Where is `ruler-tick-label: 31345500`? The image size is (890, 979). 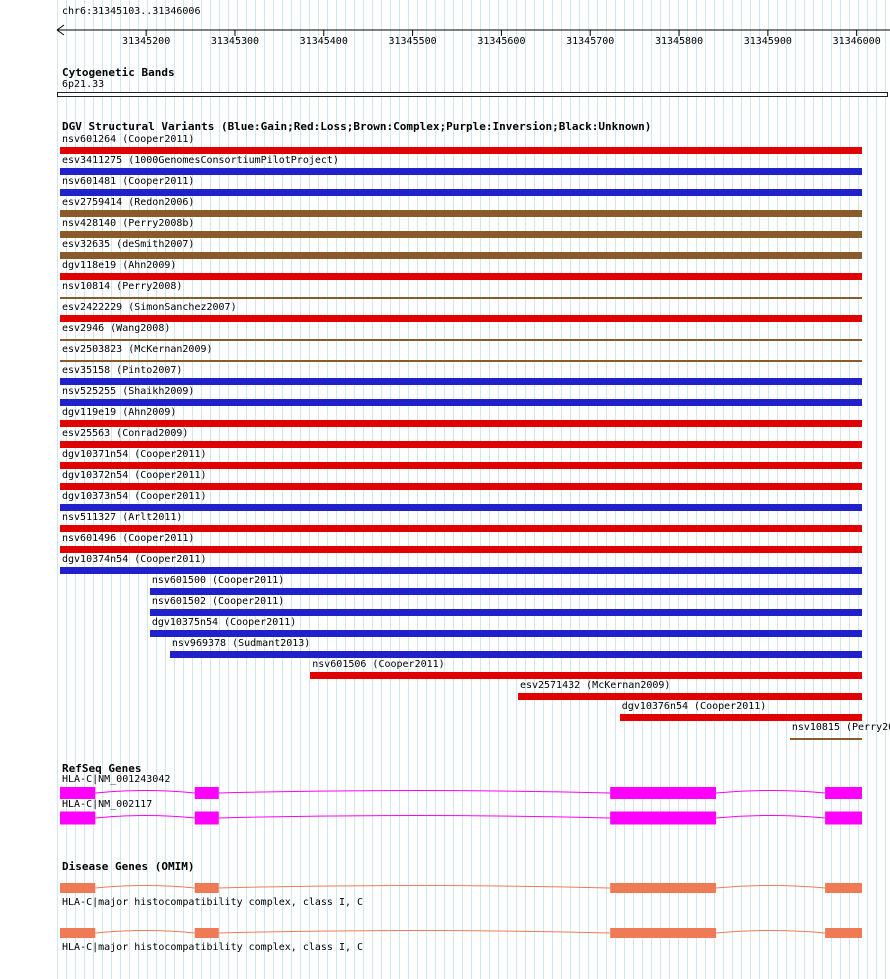
ruler-tick-label: 31345500 is located at coordinates (412, 41).